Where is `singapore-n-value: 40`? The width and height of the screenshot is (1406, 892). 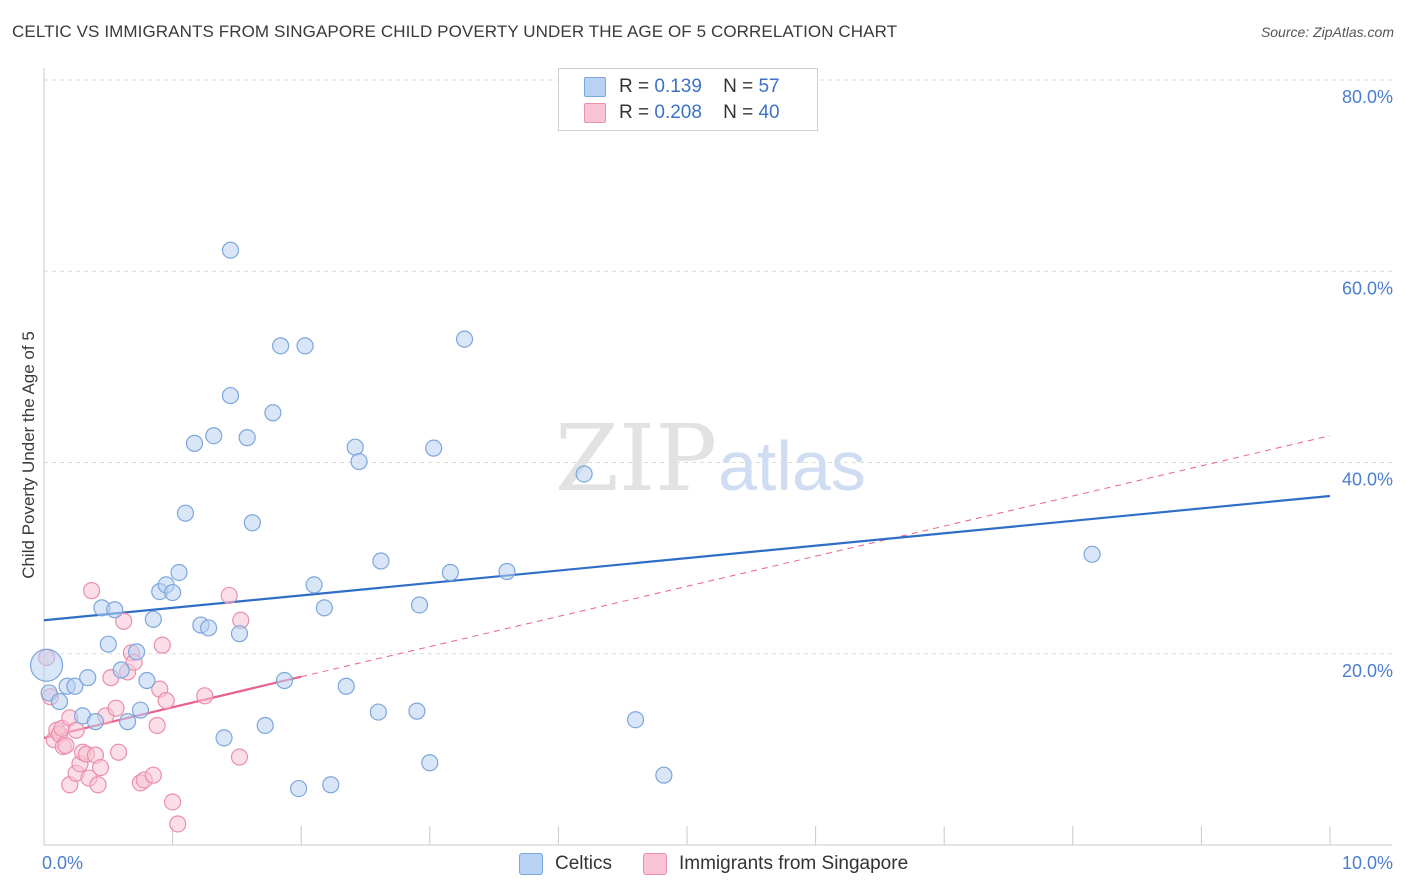 singapore-n-value: 40 is located at coordinates (769, 112).